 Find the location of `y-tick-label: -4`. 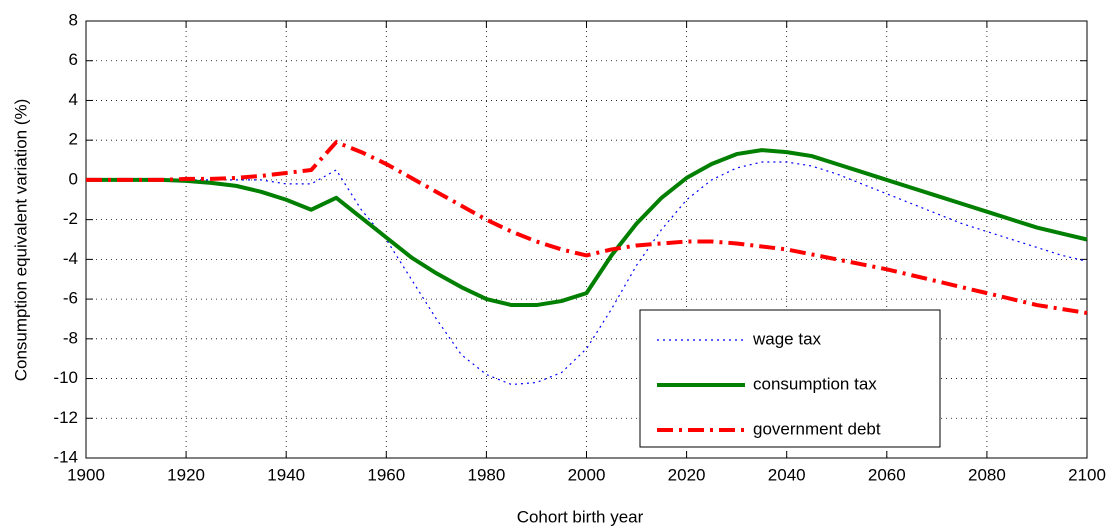

y-tick-label: -4 is located at coordinates (70, 258).